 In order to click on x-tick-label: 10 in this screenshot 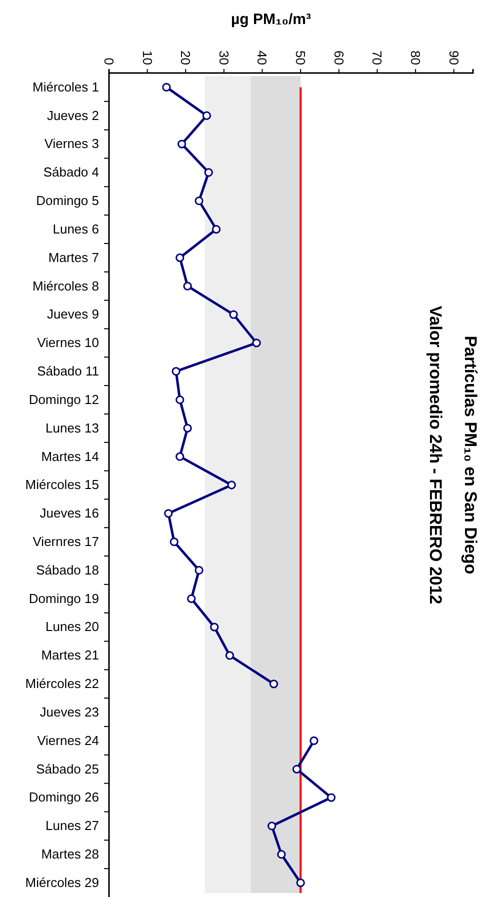, I will do `click(147, 57)`.